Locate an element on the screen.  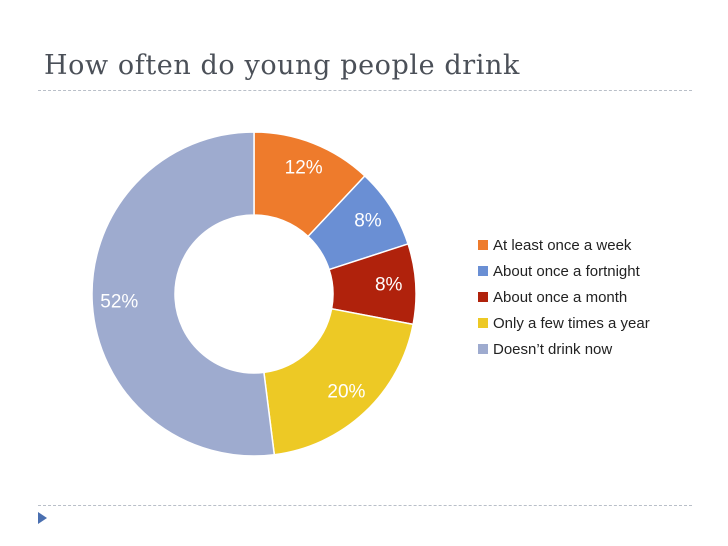
slide-title: How often do young people drink is located at coordinates (282, 65).